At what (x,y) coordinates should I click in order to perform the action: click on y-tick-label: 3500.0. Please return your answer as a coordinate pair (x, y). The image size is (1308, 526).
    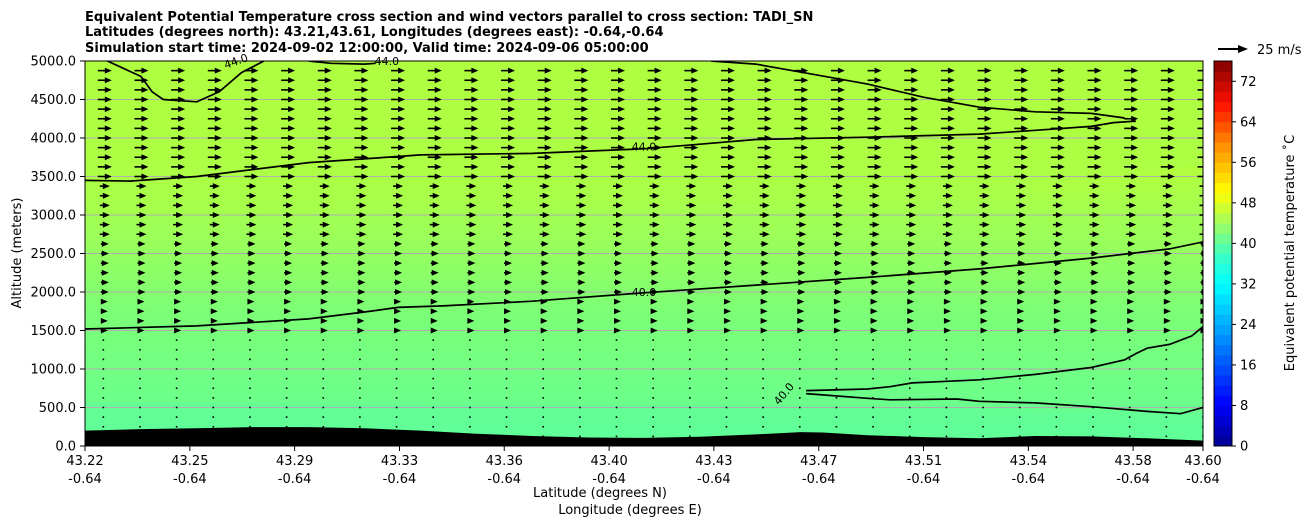
    Looking at the image, I should click on (54, 177).